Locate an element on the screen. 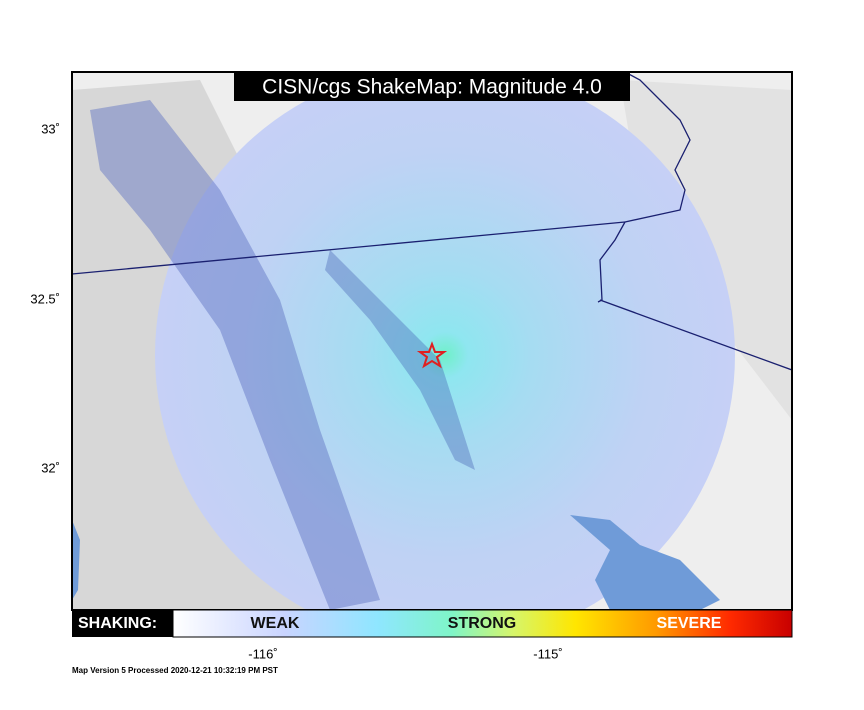  legend-level: SEVERE is located at coordinates (689, 623).